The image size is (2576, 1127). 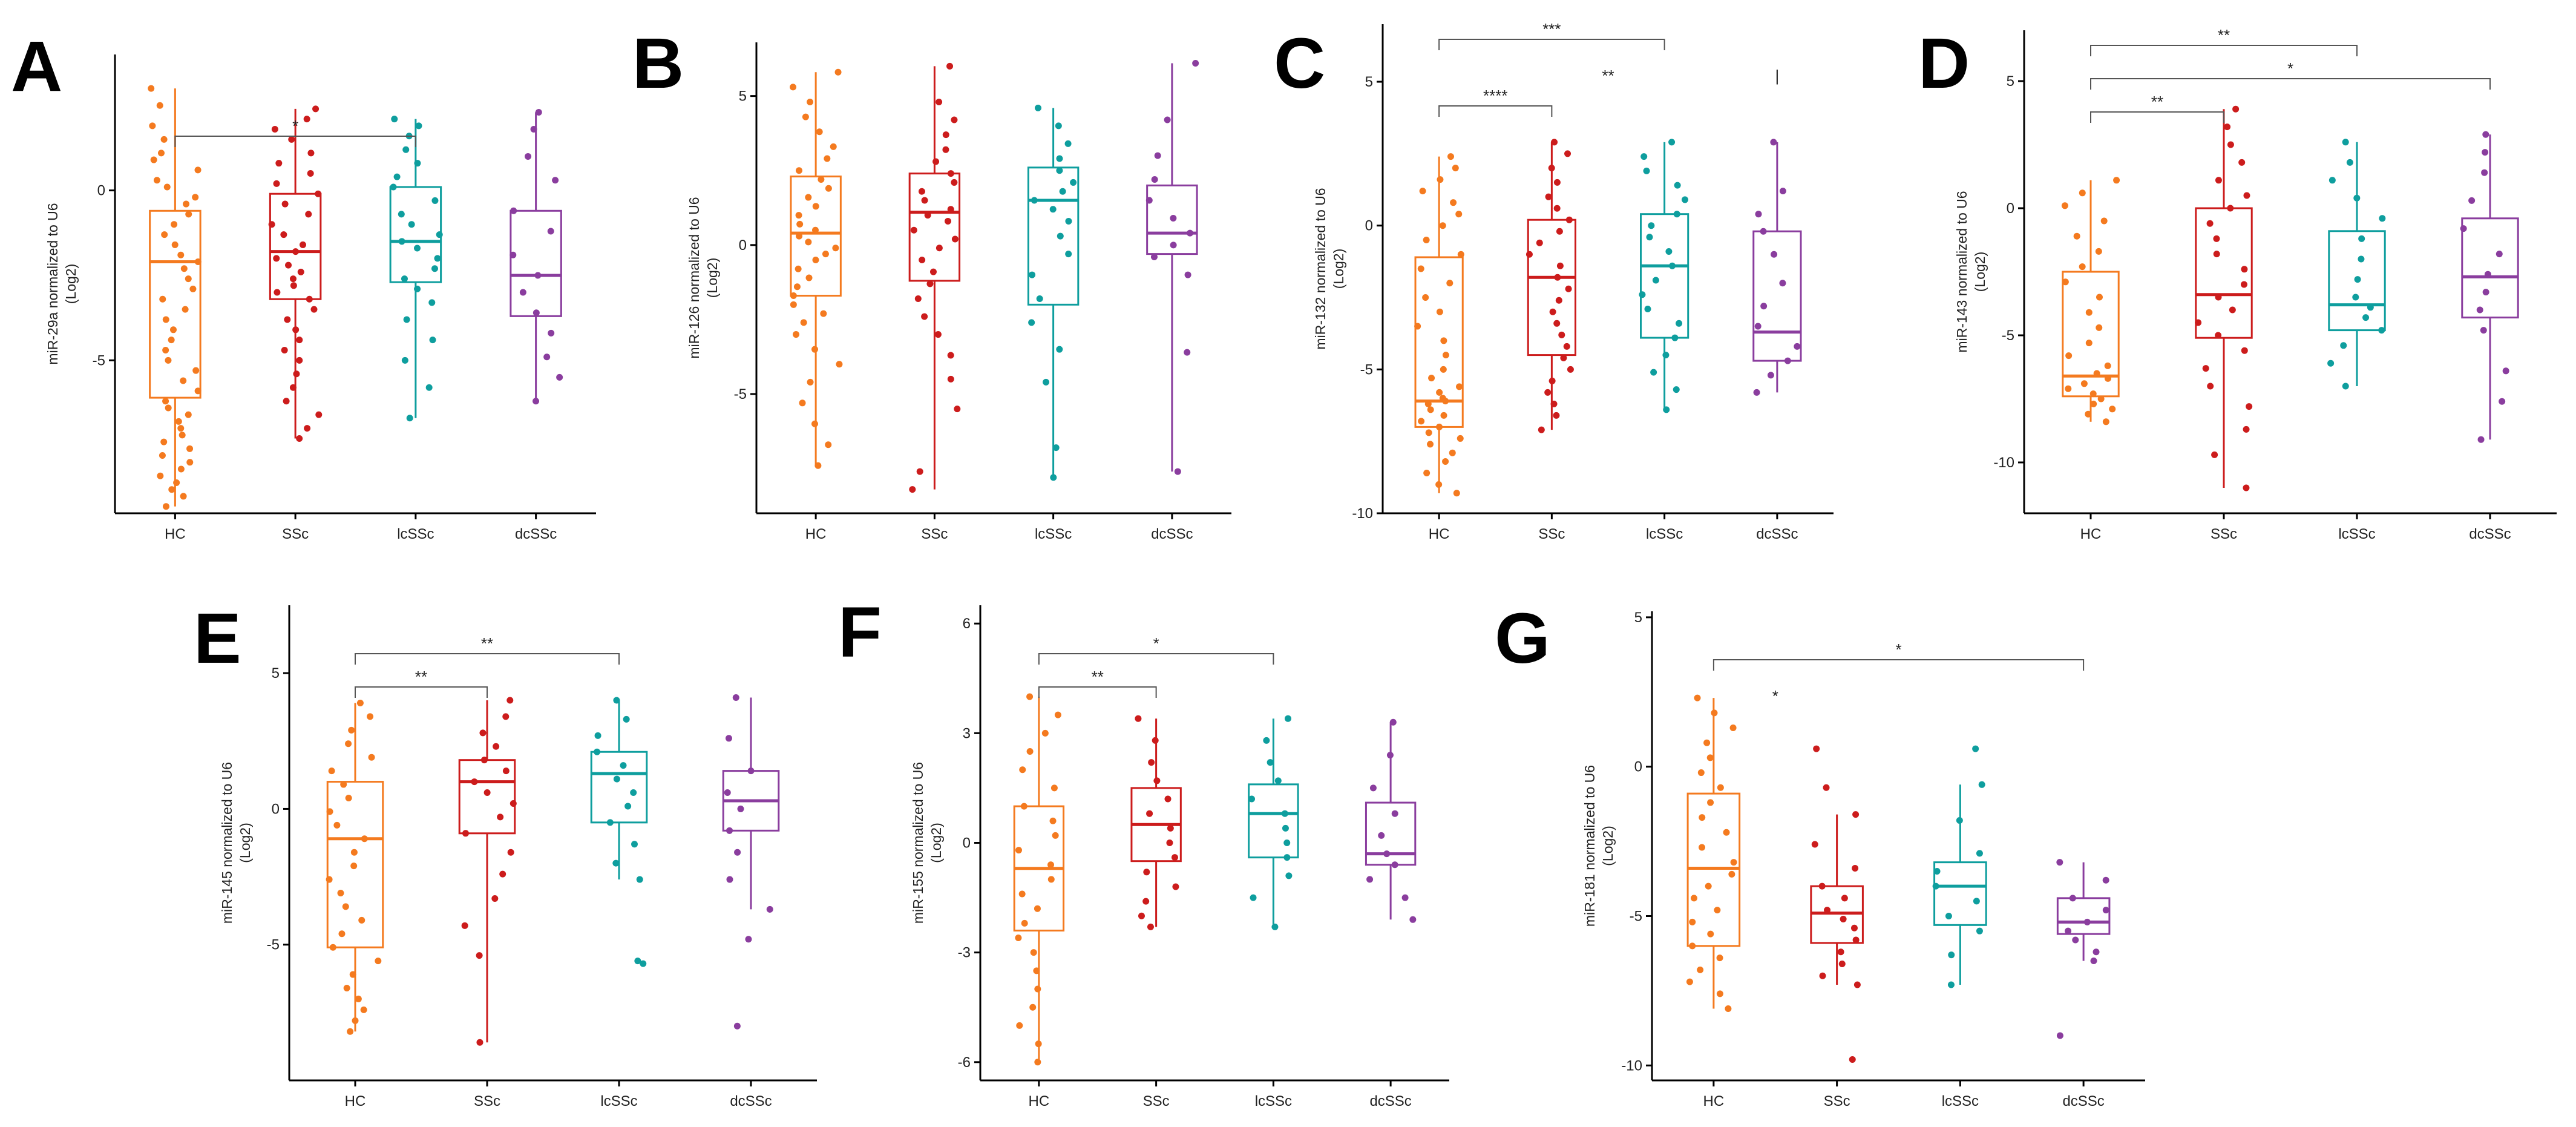 What do you see at coordinates (295, 126) in the screenshot?
I see `significance-label: *` at bounding box center [295, 126].